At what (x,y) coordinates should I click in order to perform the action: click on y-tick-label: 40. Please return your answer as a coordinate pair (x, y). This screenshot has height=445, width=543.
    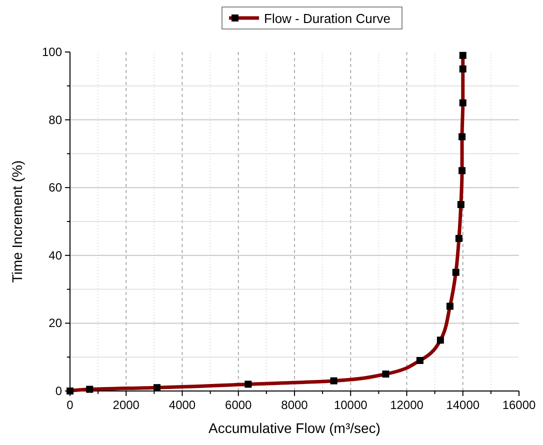
    Looking at the image, I should click on (55, 255).